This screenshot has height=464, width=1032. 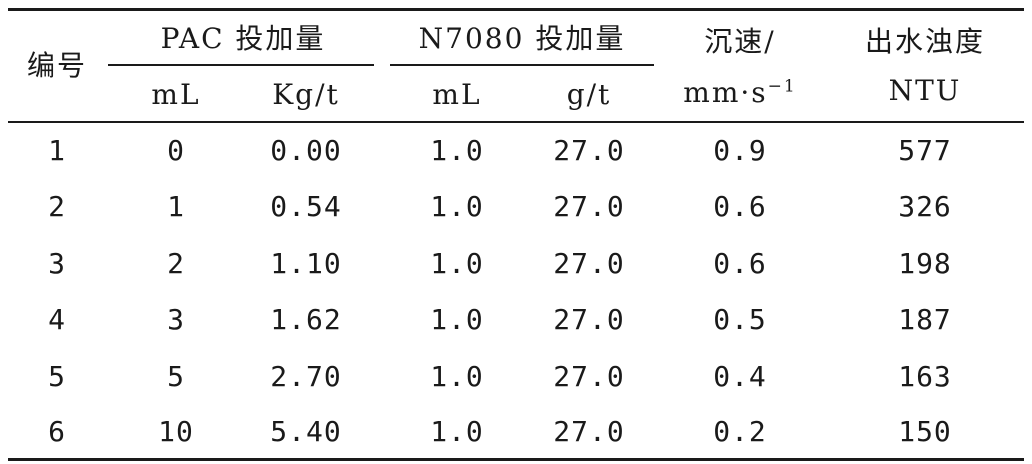 What do you see at coordinates (740, 150) in the screenshot?
I see `cell-speed: 0.9` at bounding box center [740, 150].